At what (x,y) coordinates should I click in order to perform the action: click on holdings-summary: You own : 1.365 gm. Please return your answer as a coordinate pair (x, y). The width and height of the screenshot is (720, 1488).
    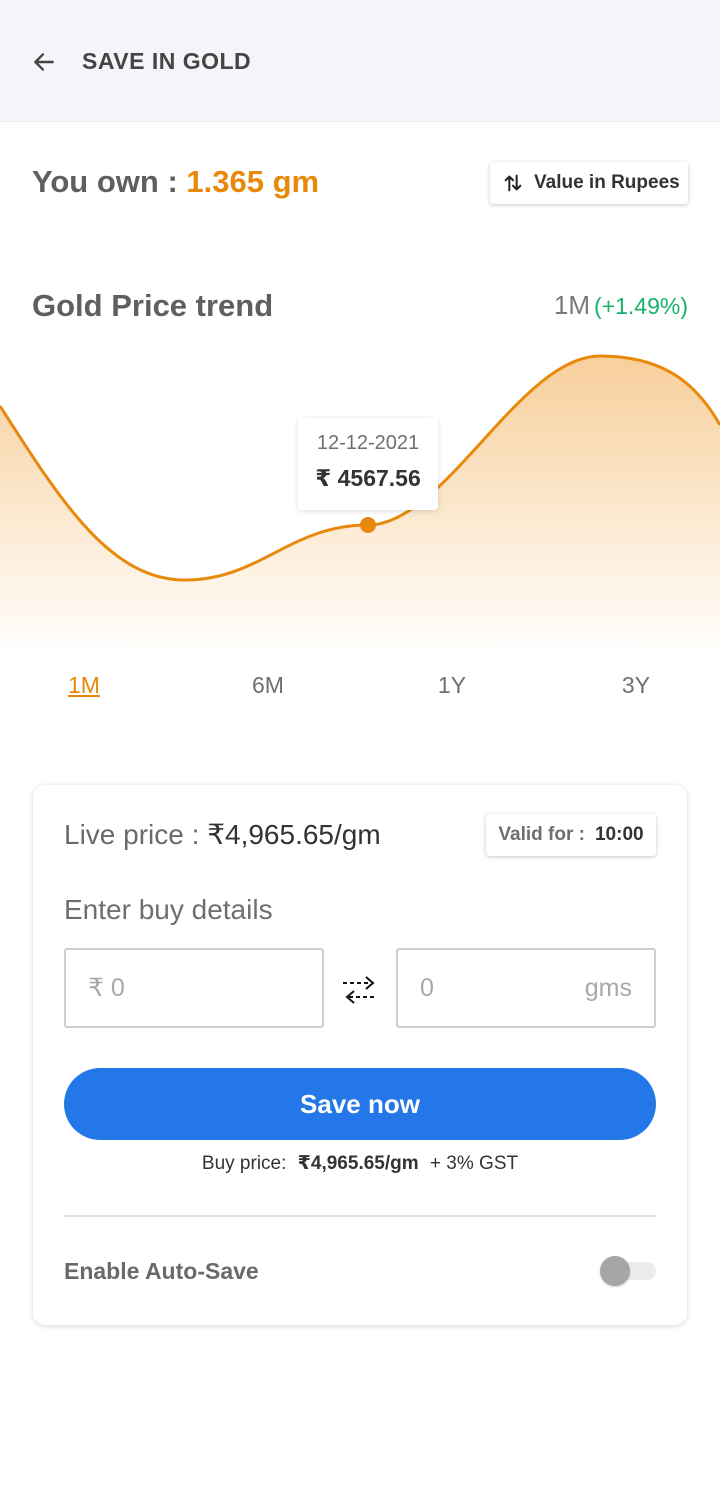
    Looking at the image, I should click on (175, 182).